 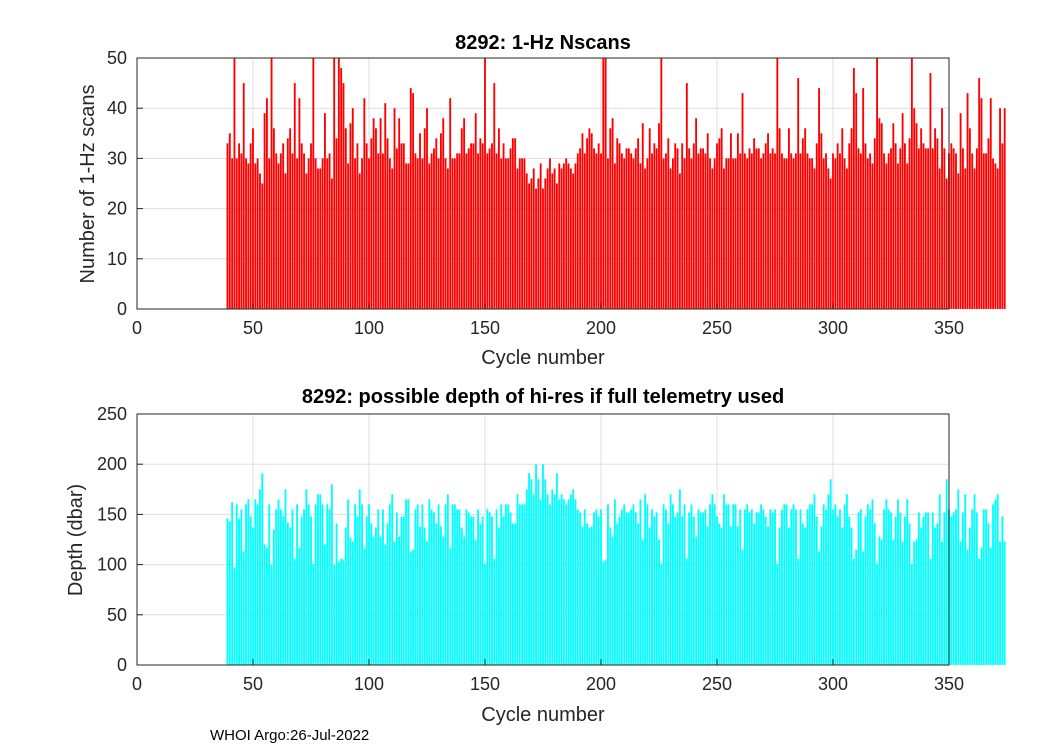 What do you see at coordinates (76, 540) in the screenshot?
I see `depth-y-axis-label: Depth (dbar)` at bounding box center [76, 540].